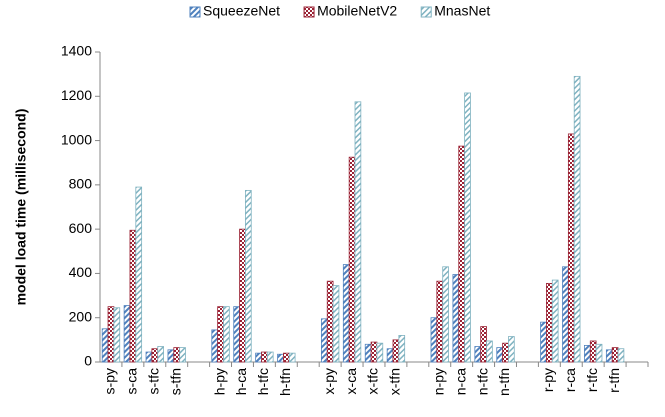 The height and width of the screenshot is (417, 665). I want to click on y-tick-label: 800, so click(81, 184).